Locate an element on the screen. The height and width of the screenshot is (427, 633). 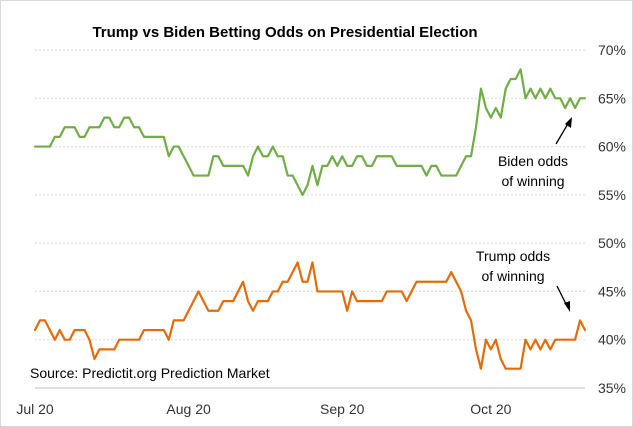
y-tick-label: 35% is located at coordinates (612, 388).